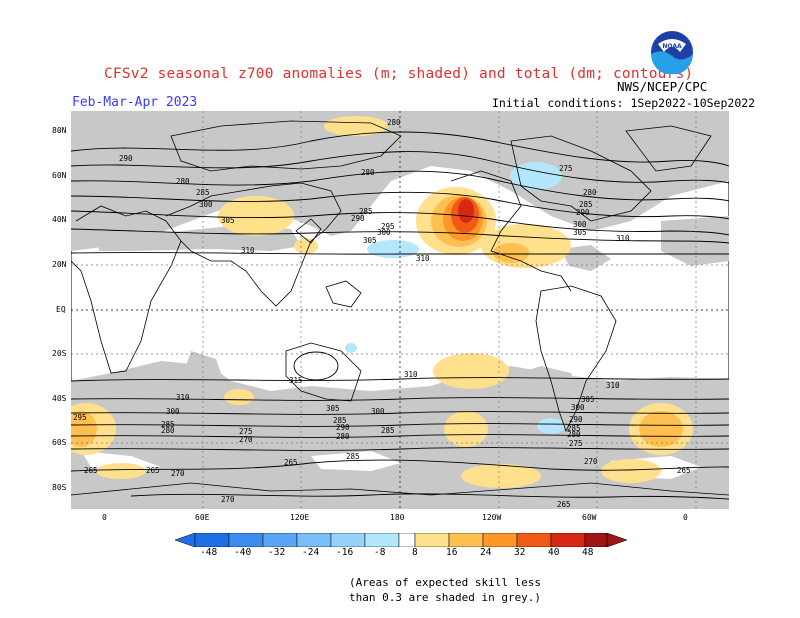 The image size is (800, 618). What do you see at coordinates (311, 552) in the screenshot?
I see `colorbar-tick: -24` at bounding box center [311, 552].